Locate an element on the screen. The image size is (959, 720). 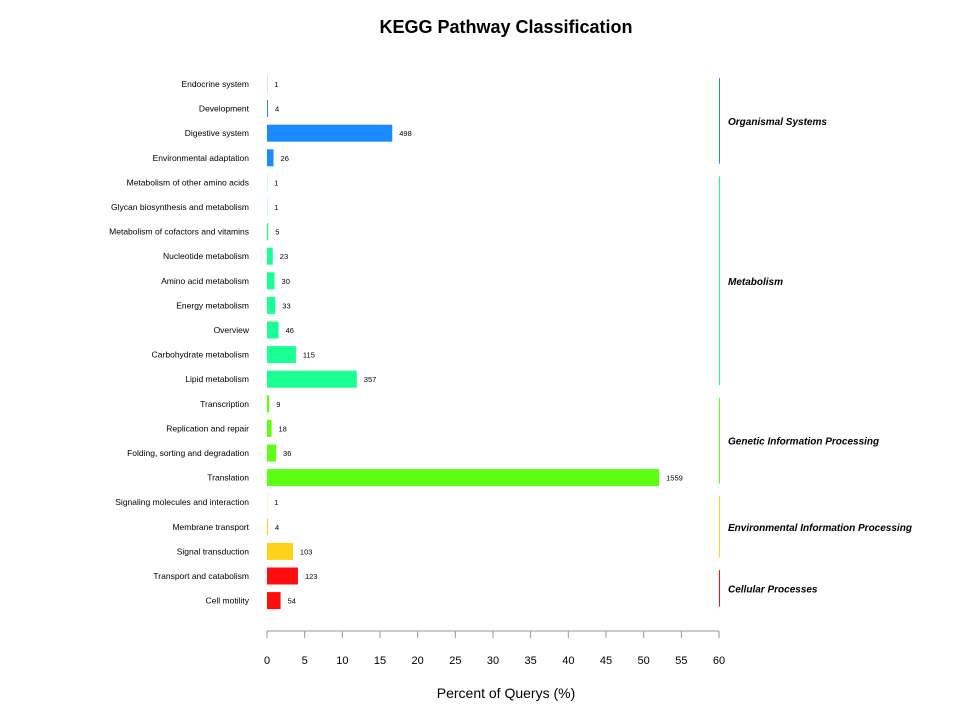
bar-value-label: 5 is located at coordinates (277, 232).